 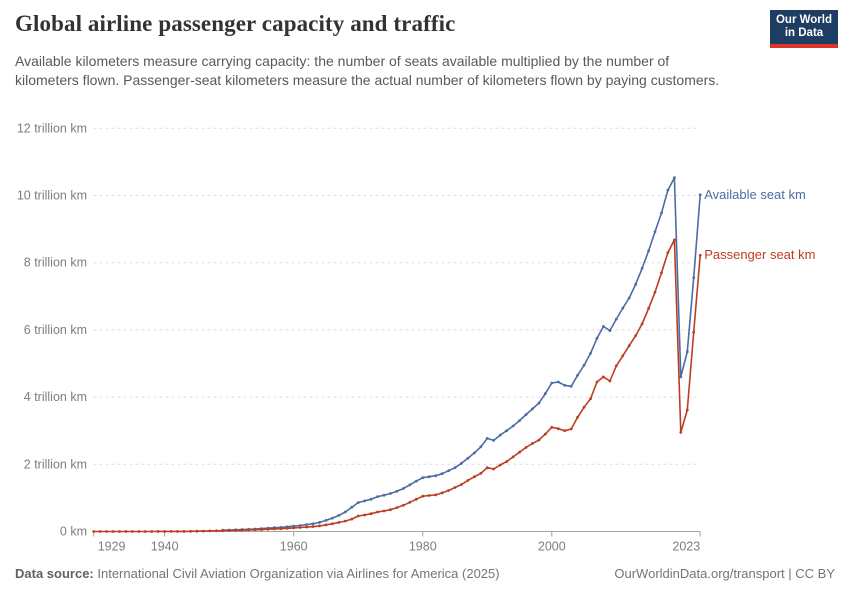 I want to click on data-source-label: Data source:, so click(x=54, y=573).